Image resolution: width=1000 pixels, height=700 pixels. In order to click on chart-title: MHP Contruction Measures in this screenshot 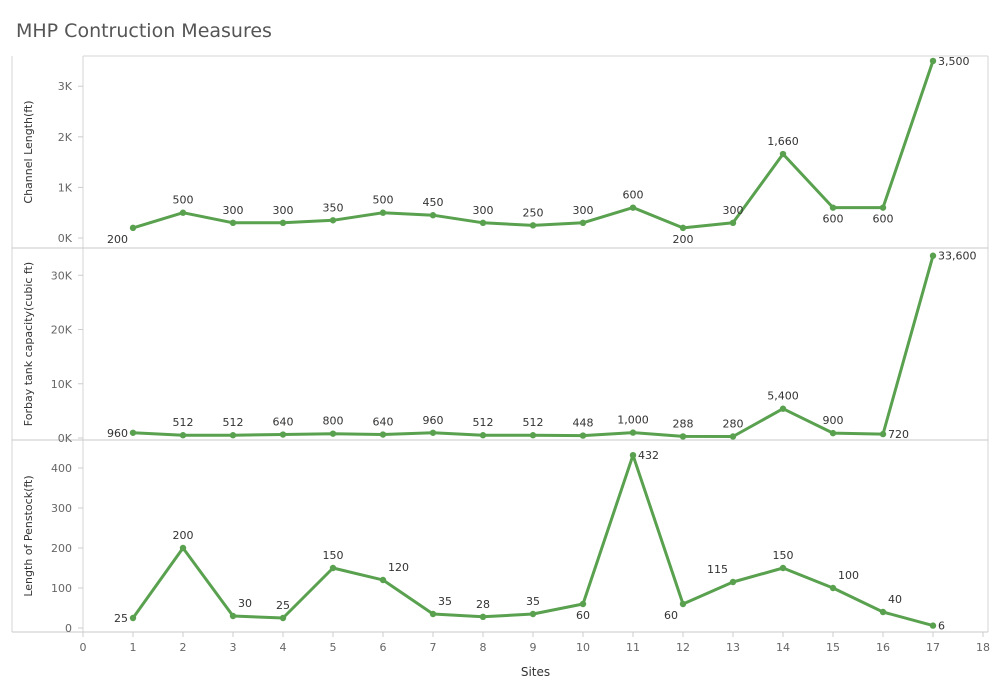, I will do `click(144, 31)`.